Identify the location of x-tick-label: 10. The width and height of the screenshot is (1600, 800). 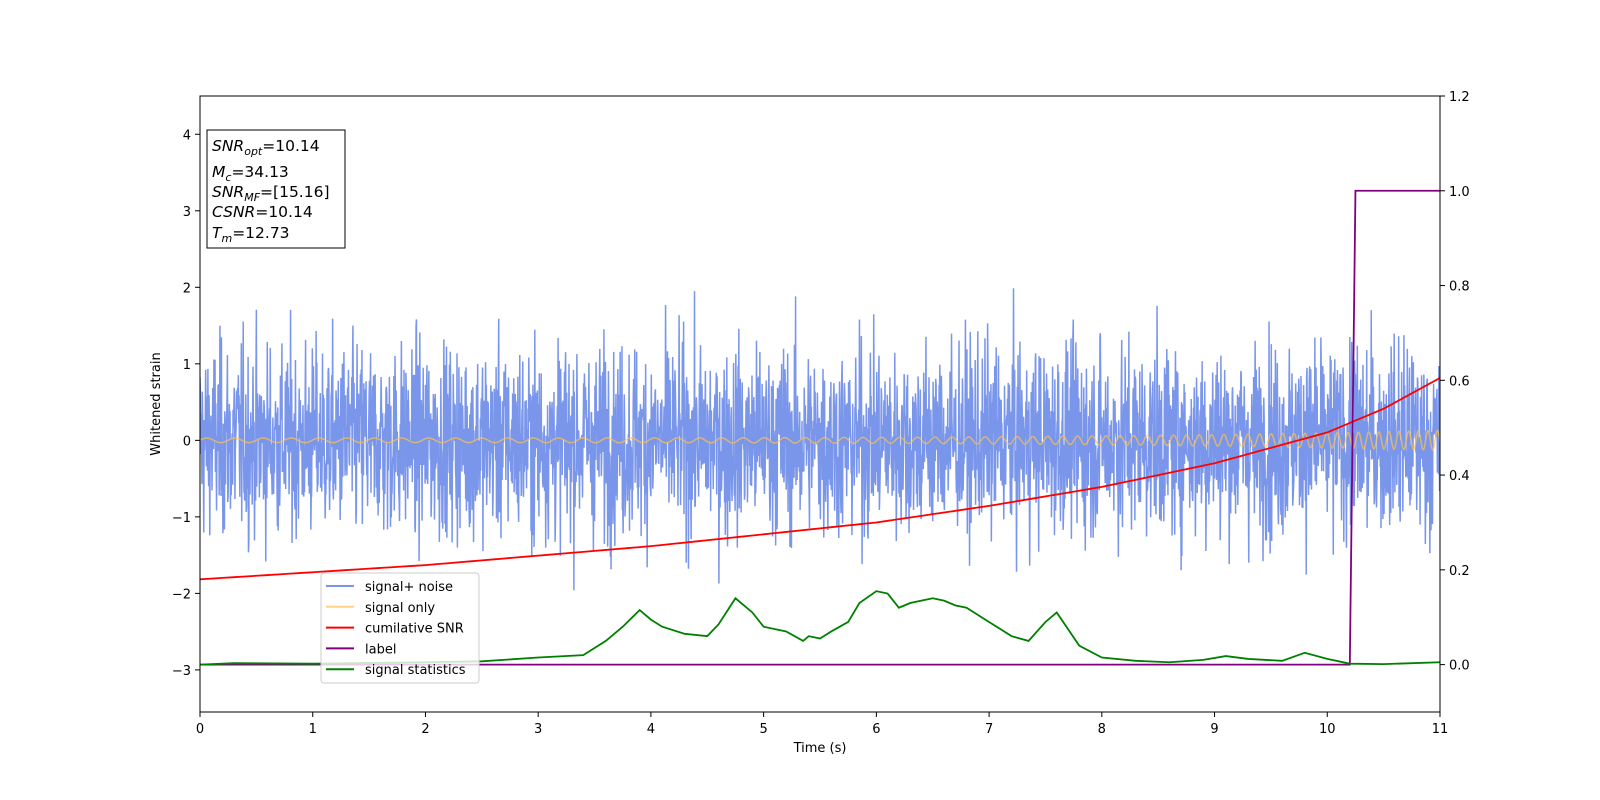
(1327, 729).